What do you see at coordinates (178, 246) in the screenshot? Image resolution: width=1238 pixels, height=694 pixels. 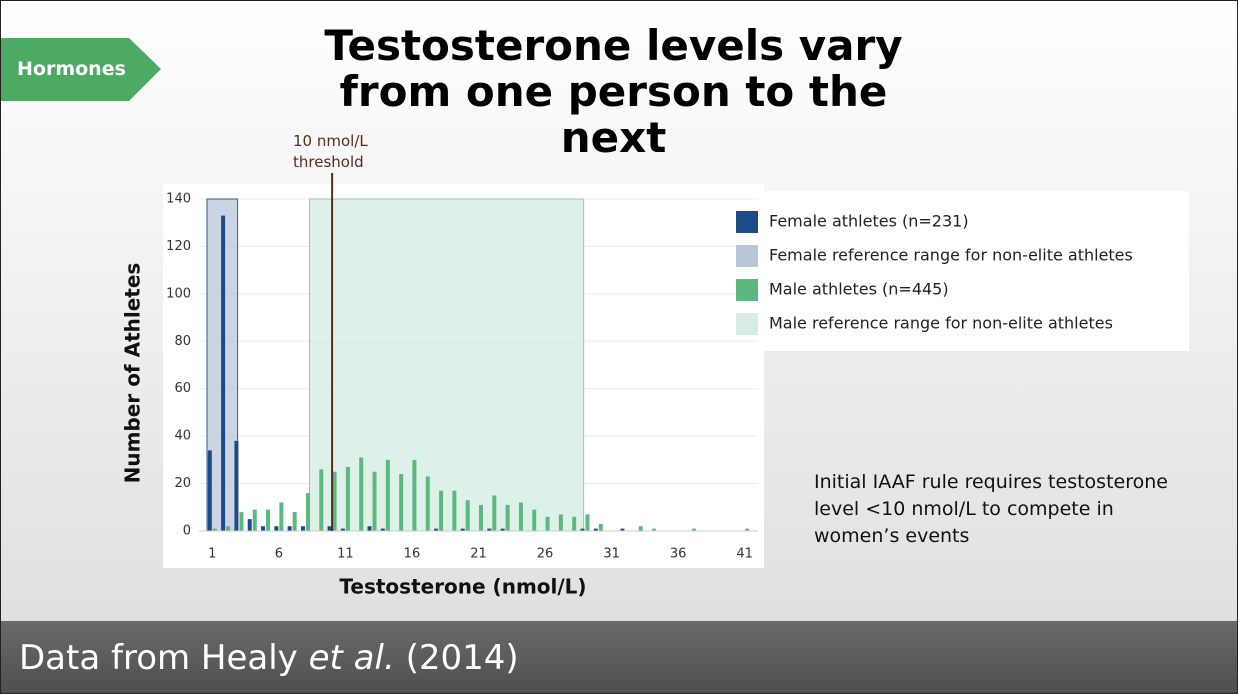 I see `y-tick-label: 120` at bounding box center [178, 246].